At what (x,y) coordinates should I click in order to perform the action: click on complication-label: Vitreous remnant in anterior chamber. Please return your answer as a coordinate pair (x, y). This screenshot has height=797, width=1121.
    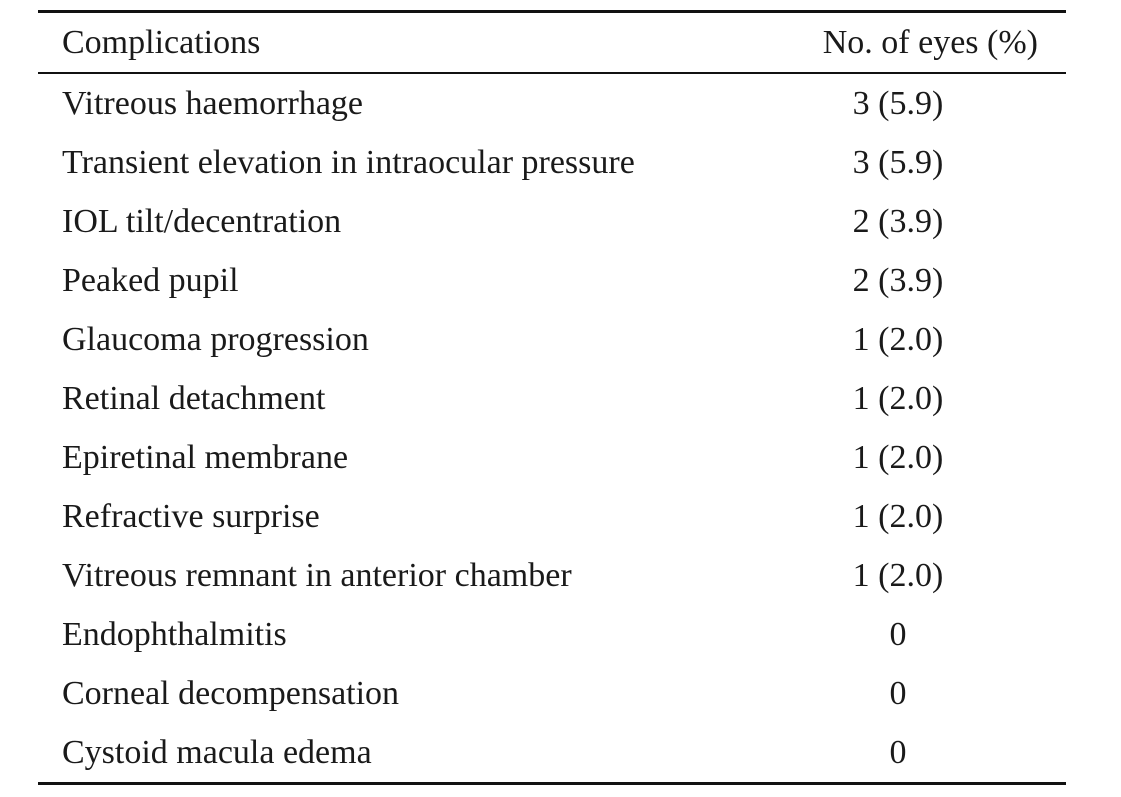
    Looking at the image, I should click on (317, 575).